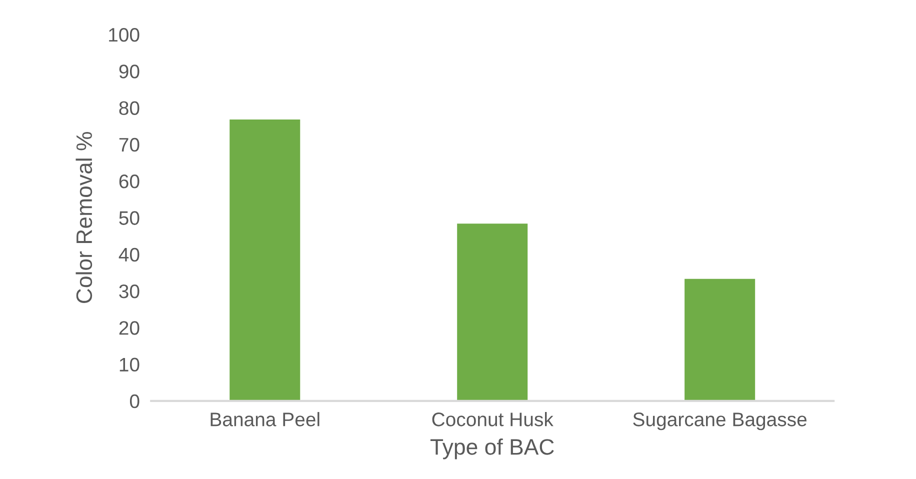 This screenshot has width=916, height=479. I want to click on y-tick-label: 50, so click(129, 218).